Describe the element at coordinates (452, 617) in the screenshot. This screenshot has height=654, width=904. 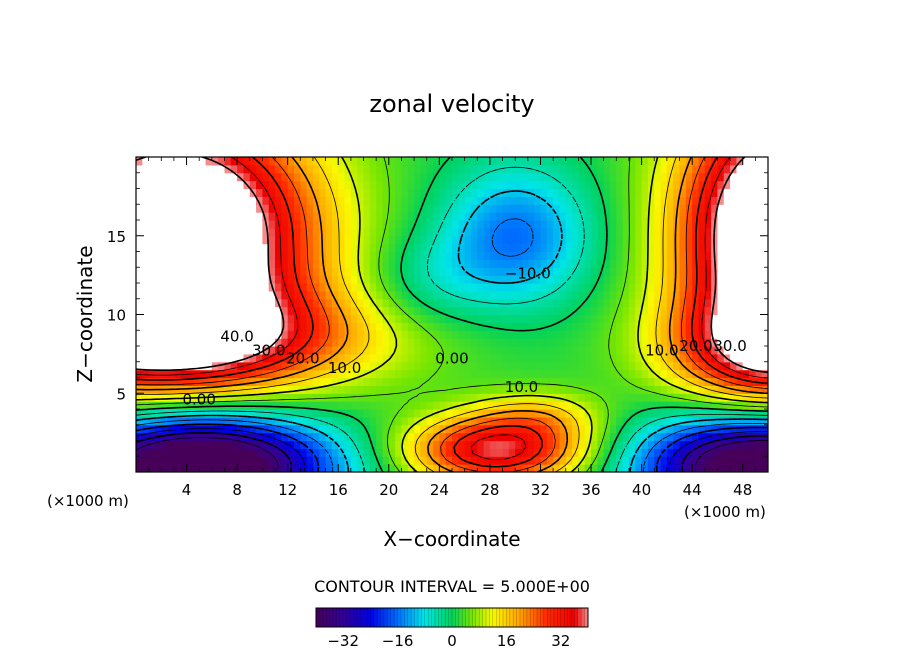
I see `colorbar-frame` at that location.